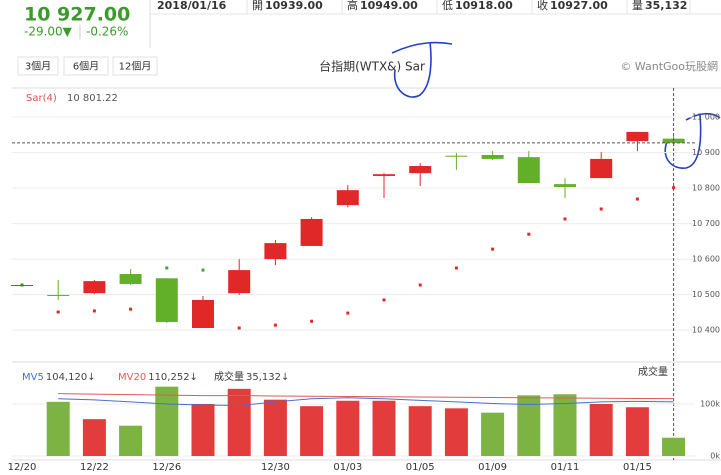 The image size is (721, 475). Describe the element at coordinates (706, 294) in the screenshot. I see `y-tick-label: 10 500` at that location.